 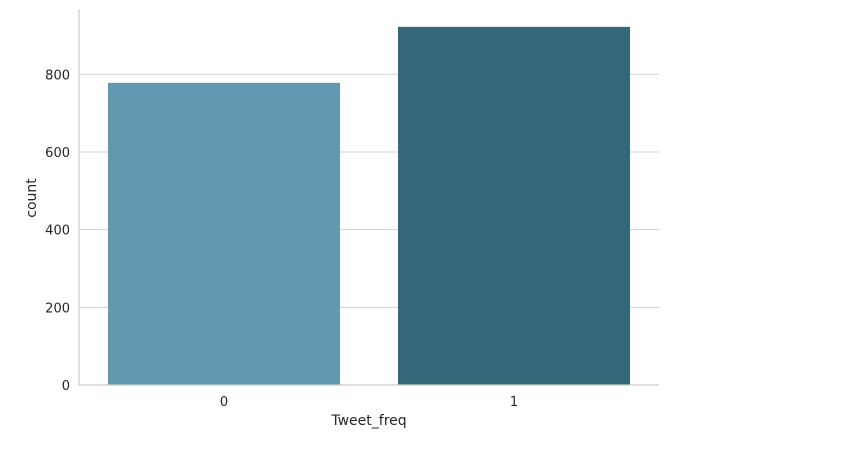 I want to click on y-tick-label: 0, so click(x=66, y=386).